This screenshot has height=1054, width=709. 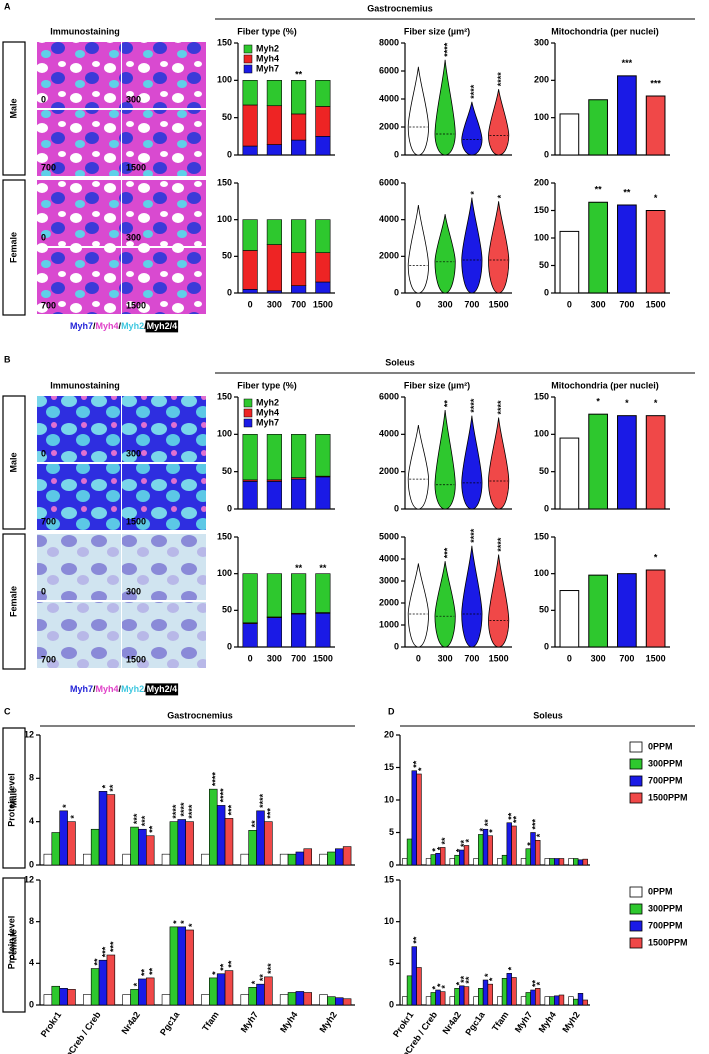 I want to click on row-label: Female, so click(x=13, y=944).